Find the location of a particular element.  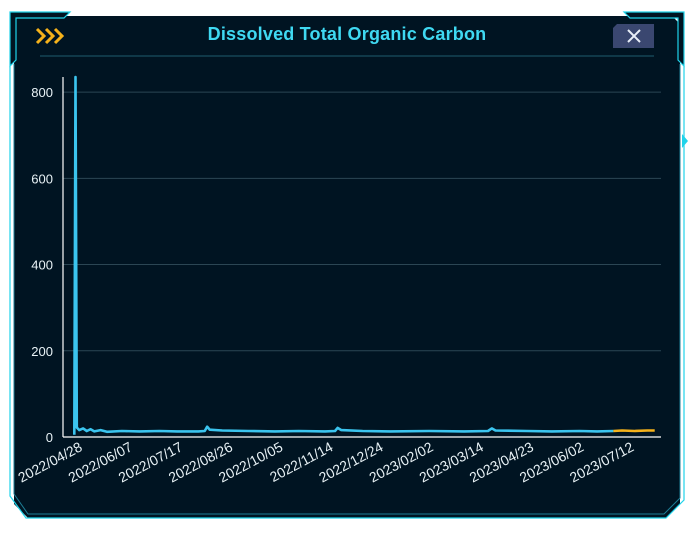

close-icon is located at coordinates (634, 36).